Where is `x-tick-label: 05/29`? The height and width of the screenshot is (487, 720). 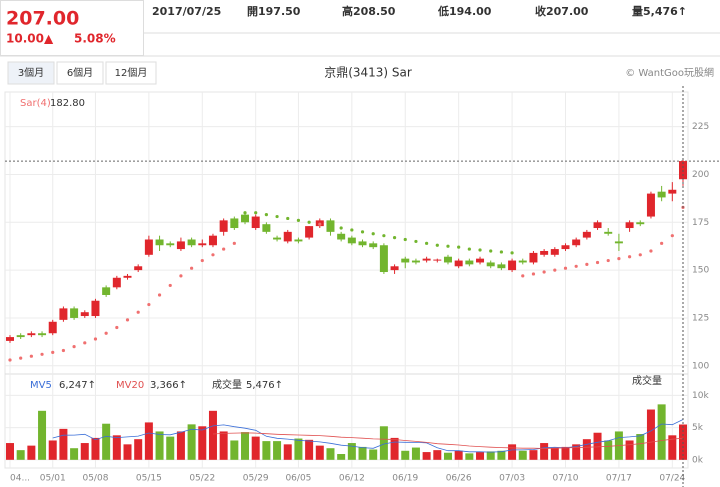
x-tick-label: 05/29 is located at coordinates (256, 479).